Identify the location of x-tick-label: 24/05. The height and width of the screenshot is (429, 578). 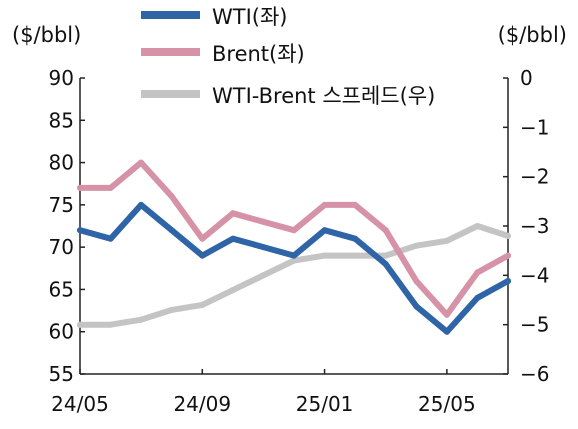
(80, 404).